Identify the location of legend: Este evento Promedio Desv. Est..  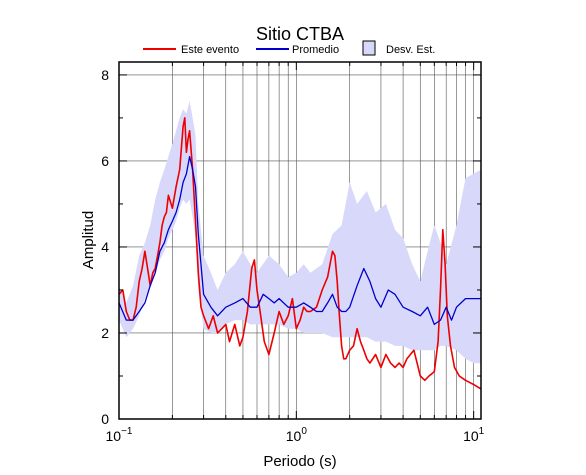
(289, 48).